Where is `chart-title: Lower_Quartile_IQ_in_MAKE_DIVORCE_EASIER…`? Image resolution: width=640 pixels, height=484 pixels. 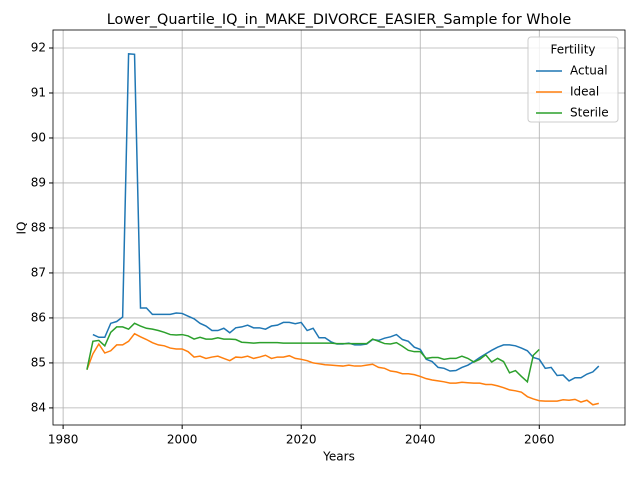
chart-title: Lower_Quartile_IQ_in_MAKE_DIVORCE_EASIER… is located at coordinates (339, 20).